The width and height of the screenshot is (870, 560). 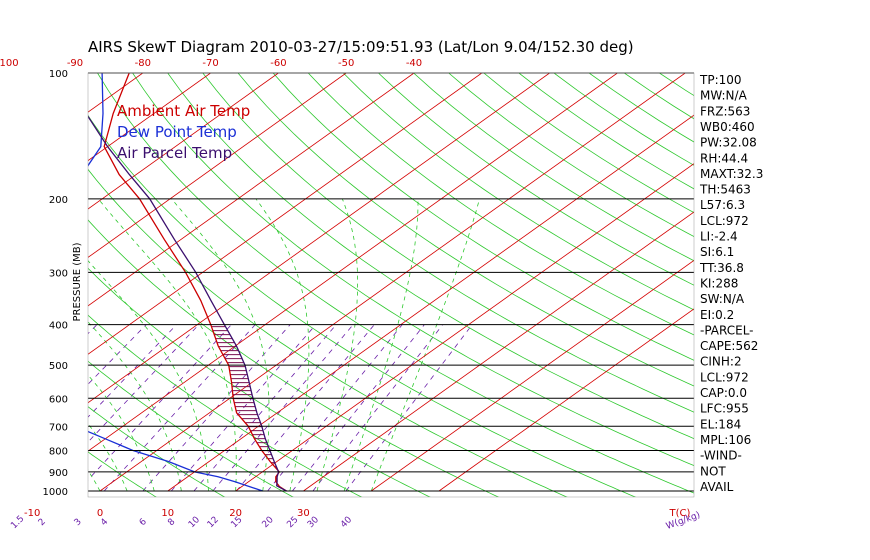 What do you see at coordinates (9, 63) in the screenshot?
I see `top-temp-tick-label: -100` at bounding box center [9, 63].